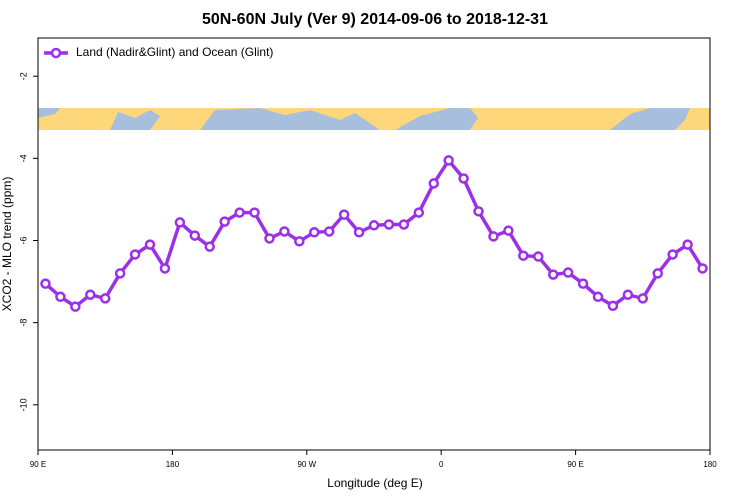 Image resolution: width=750 pixels, height=500 pixels. I want to click on y-tick-label: -4, so click(23, 158).